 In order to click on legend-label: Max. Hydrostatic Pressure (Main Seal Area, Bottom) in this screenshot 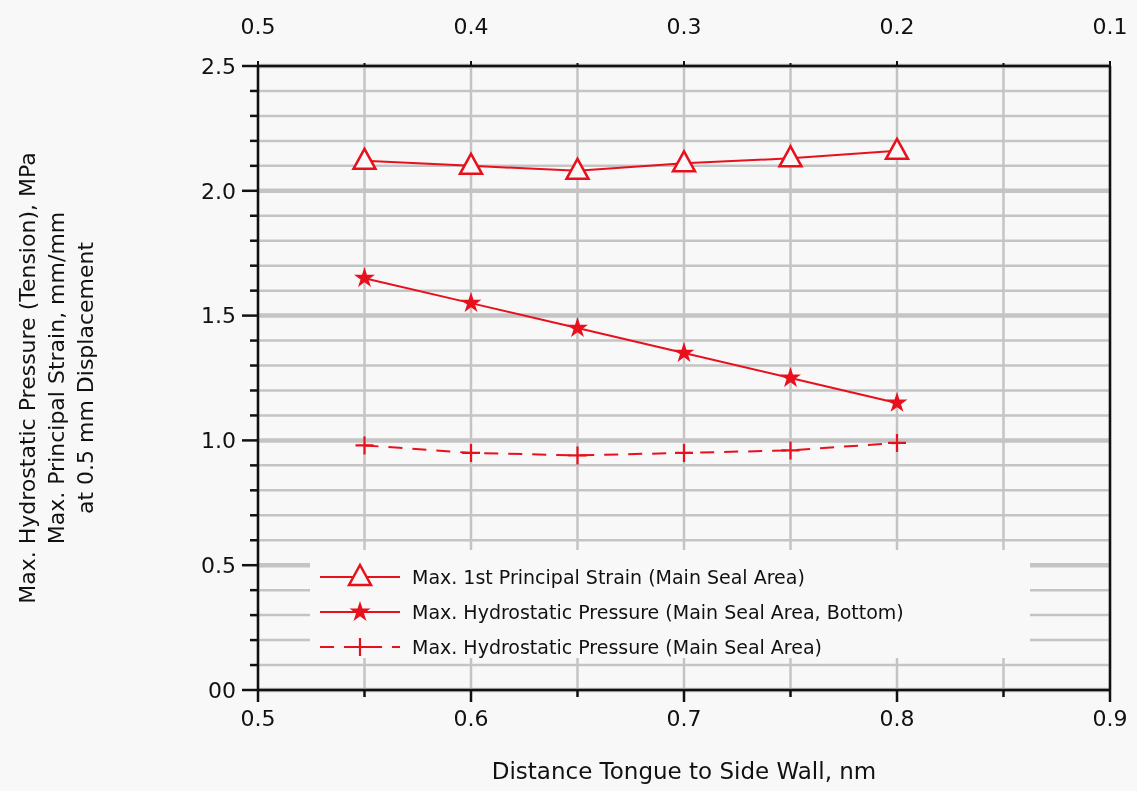, I will do `click(658, 611)`.